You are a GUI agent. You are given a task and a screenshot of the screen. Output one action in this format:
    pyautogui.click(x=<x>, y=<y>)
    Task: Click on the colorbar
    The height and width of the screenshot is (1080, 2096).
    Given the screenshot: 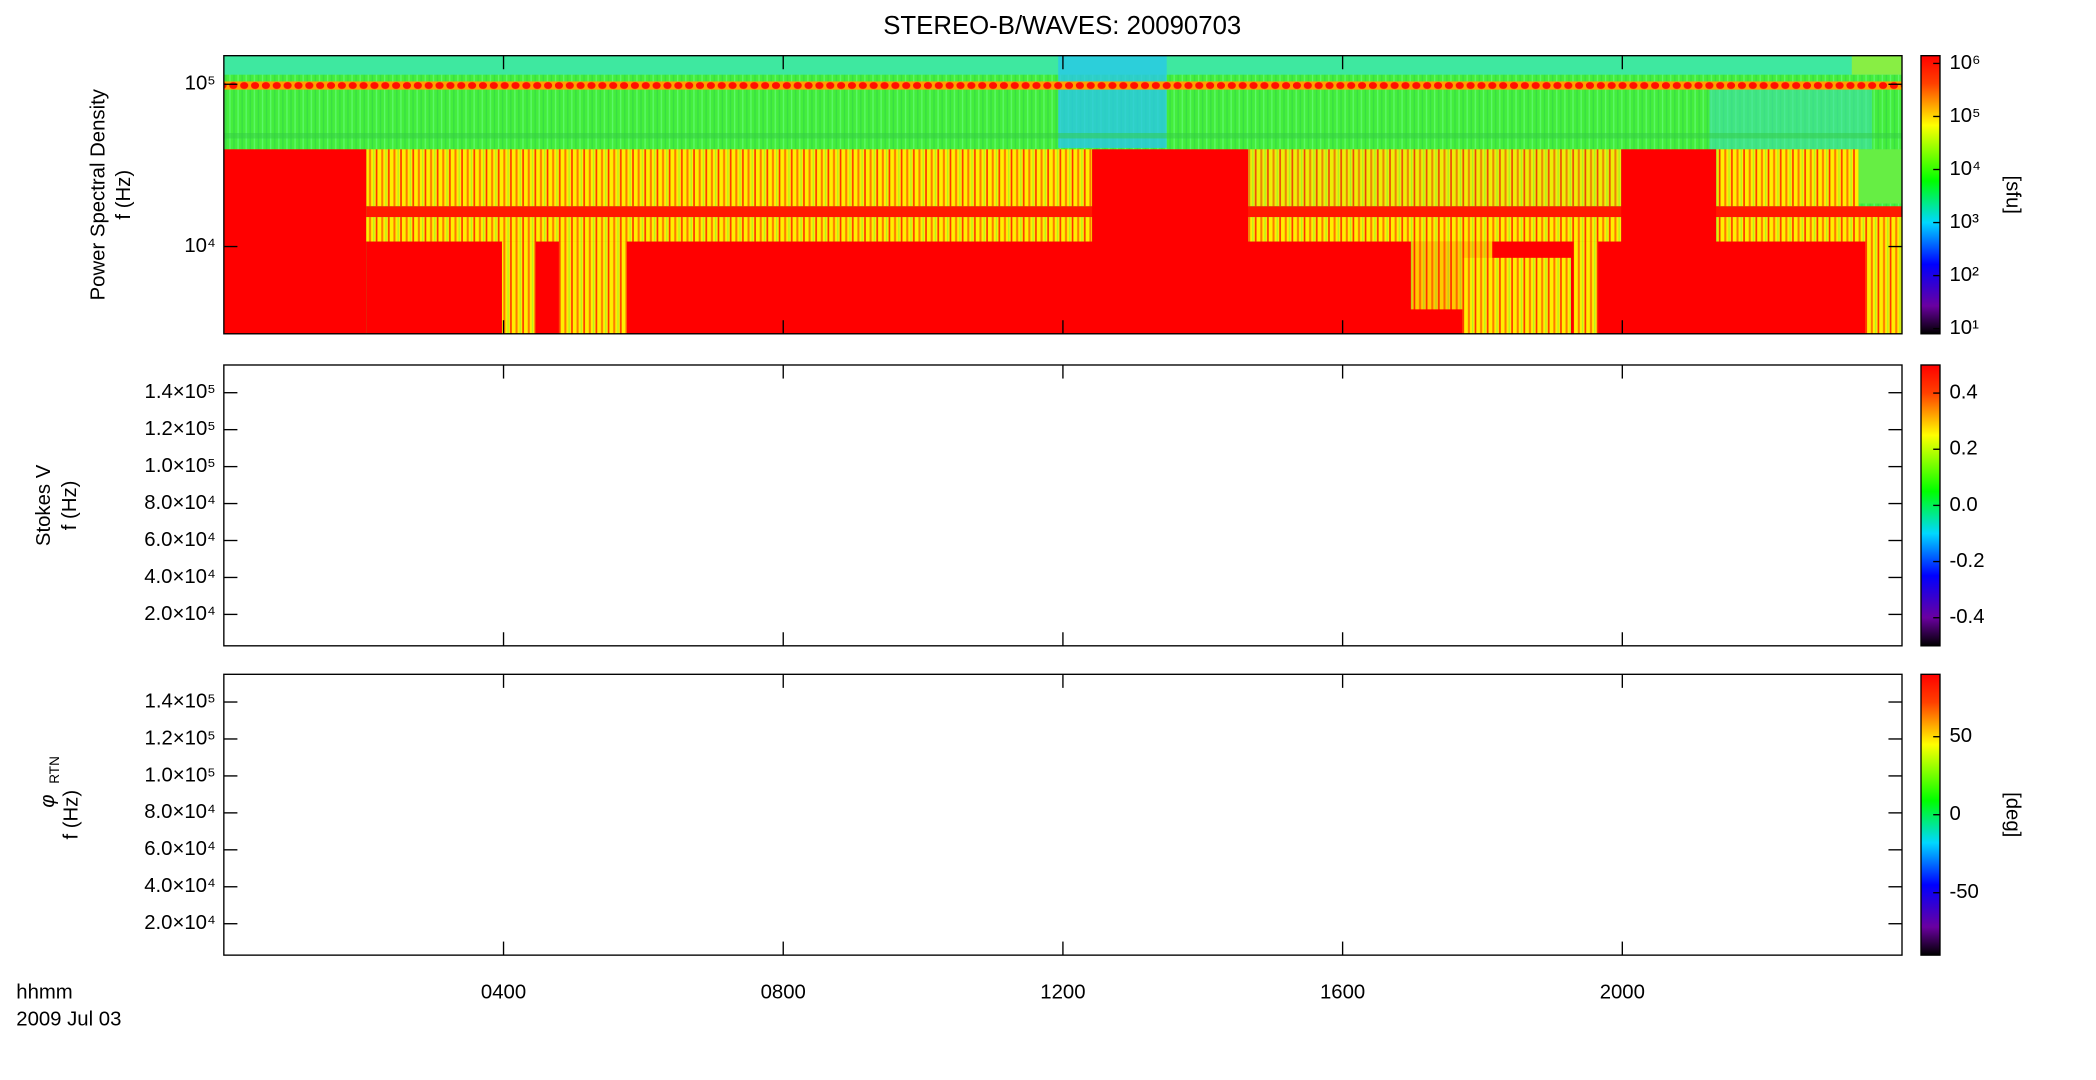 What is the action you would take?
    pyautogui.click(x=1930, y=195)
    